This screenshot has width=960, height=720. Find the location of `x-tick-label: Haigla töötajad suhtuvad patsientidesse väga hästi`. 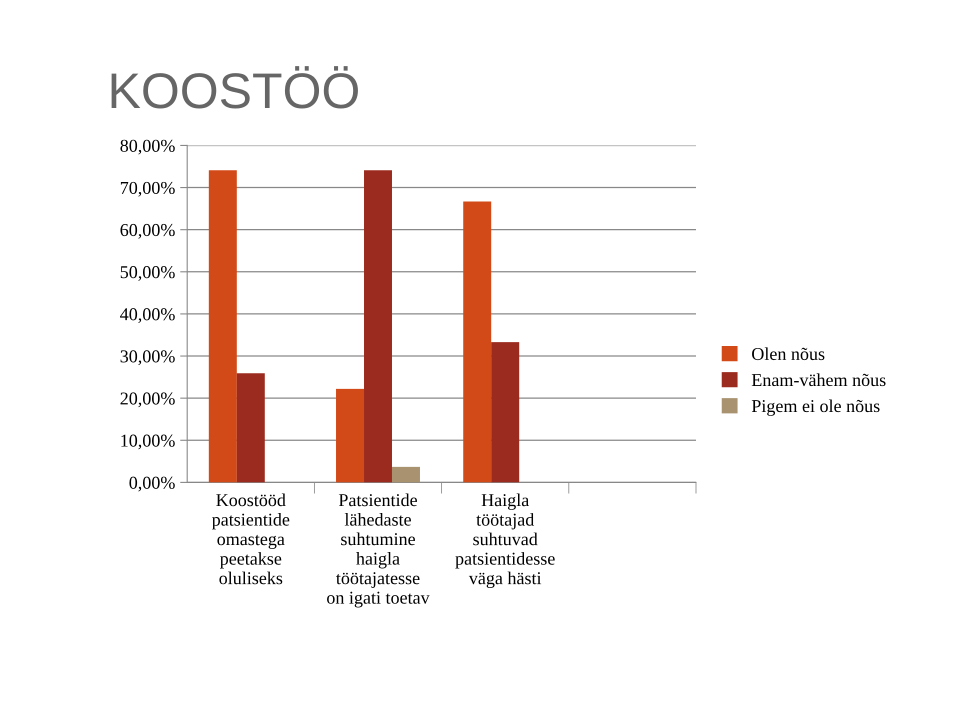

x-tick-label: Haigla töötajad suhtuvad patsientidesse väga hästi is located at coordinates (505, 541).